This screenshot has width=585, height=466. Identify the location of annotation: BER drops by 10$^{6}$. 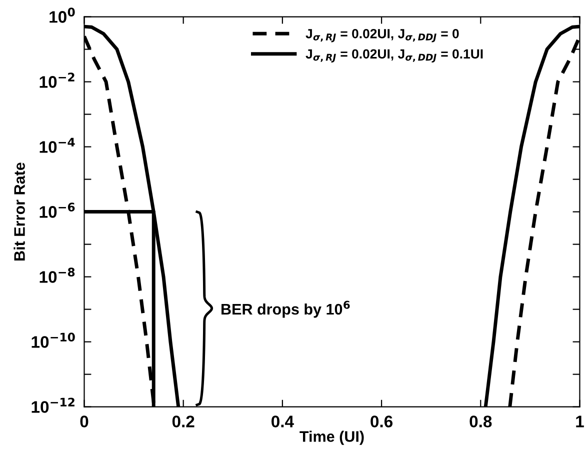
(286, 309).